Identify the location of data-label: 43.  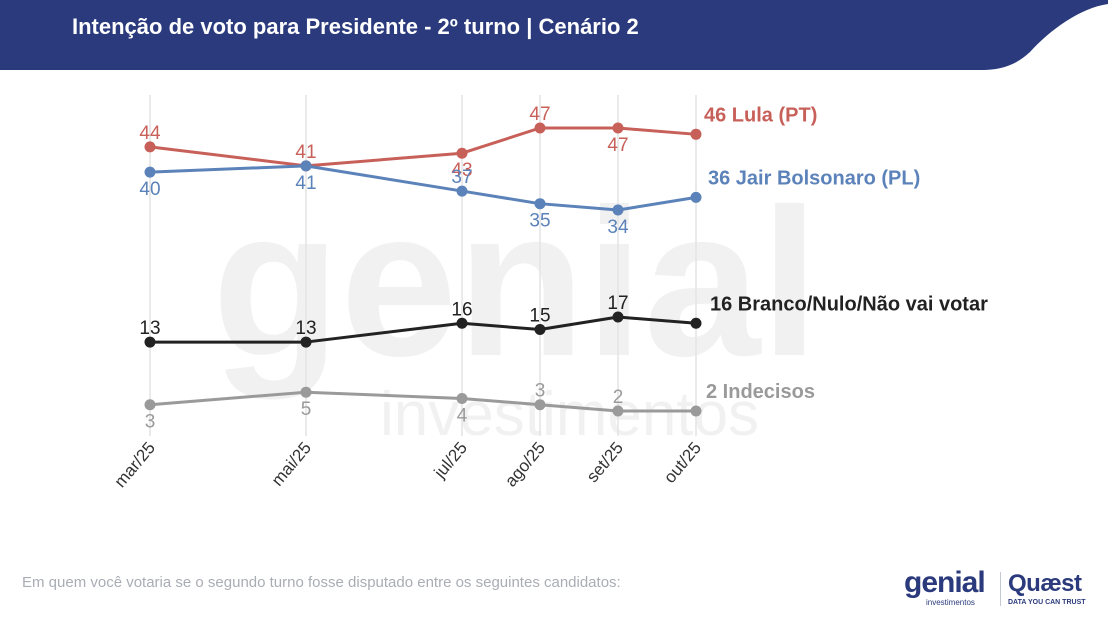
(461, 170).